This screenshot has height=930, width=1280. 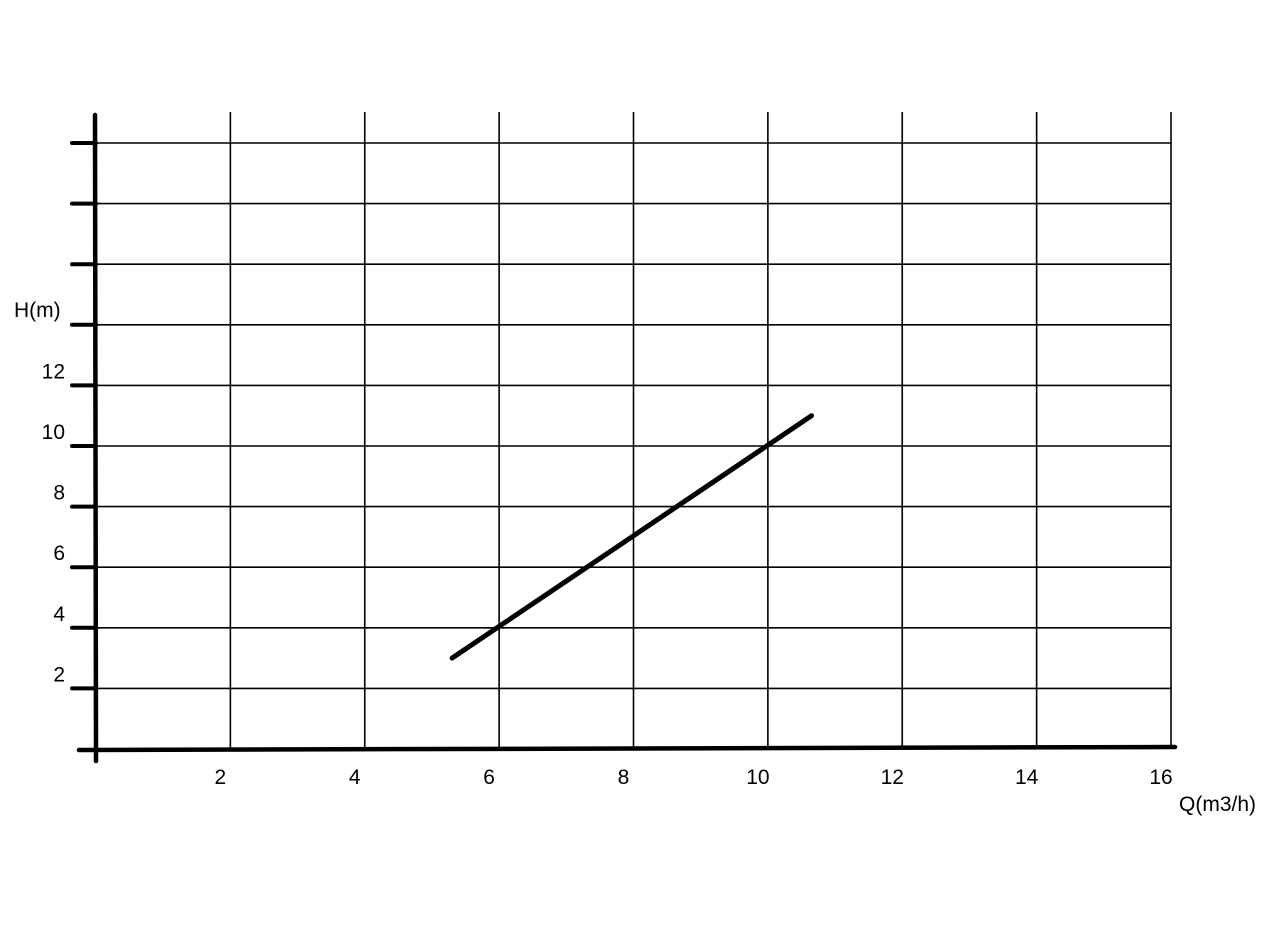 I want to click on y-tick-label: 6, so click(x=59, y=553).